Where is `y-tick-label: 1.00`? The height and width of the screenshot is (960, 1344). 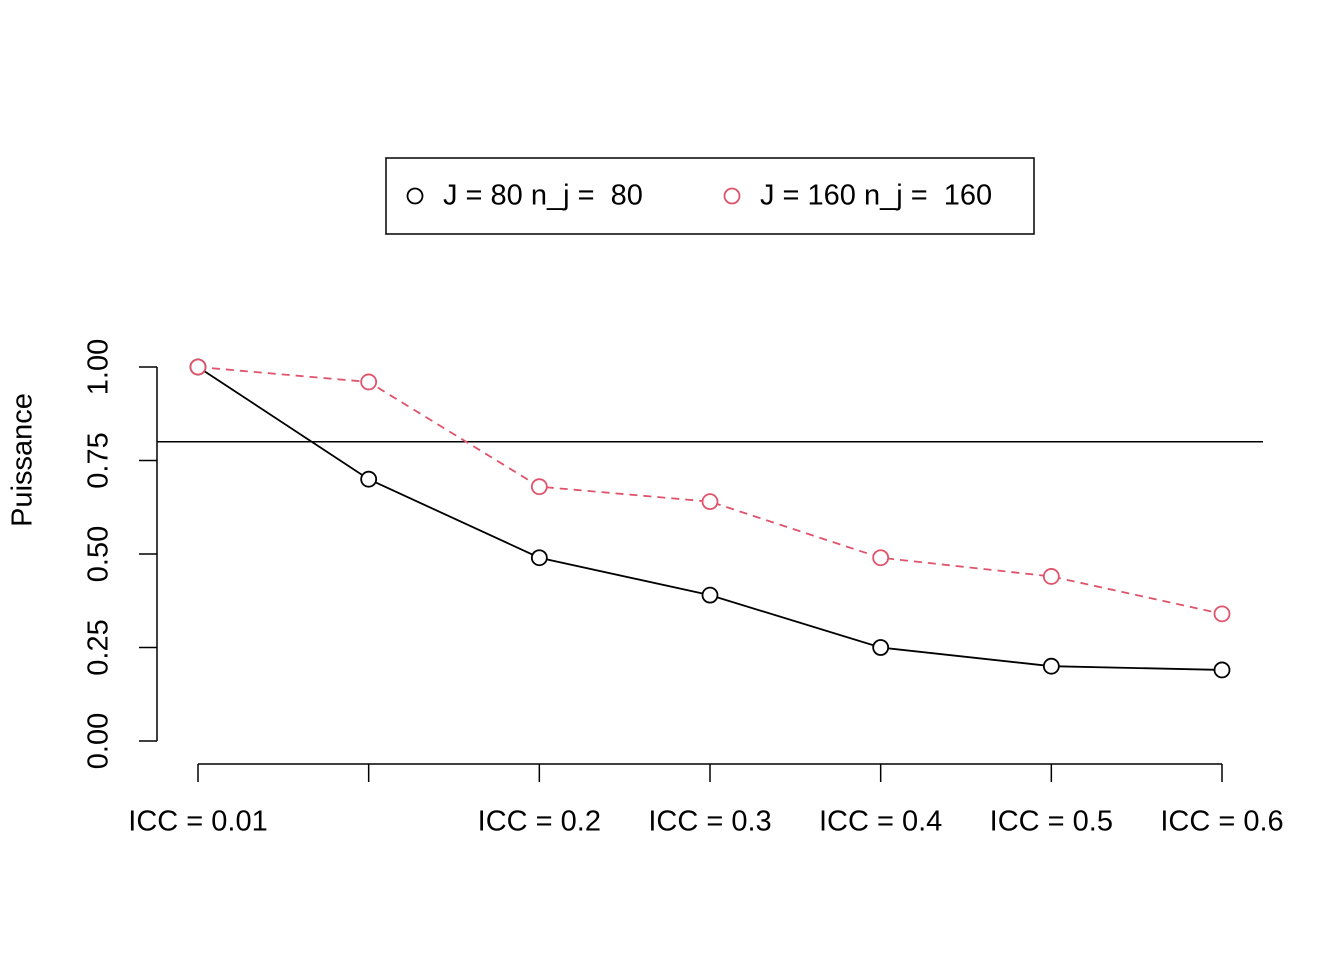 y-tick-label: 1.00 is located at coordinates (99, 367).